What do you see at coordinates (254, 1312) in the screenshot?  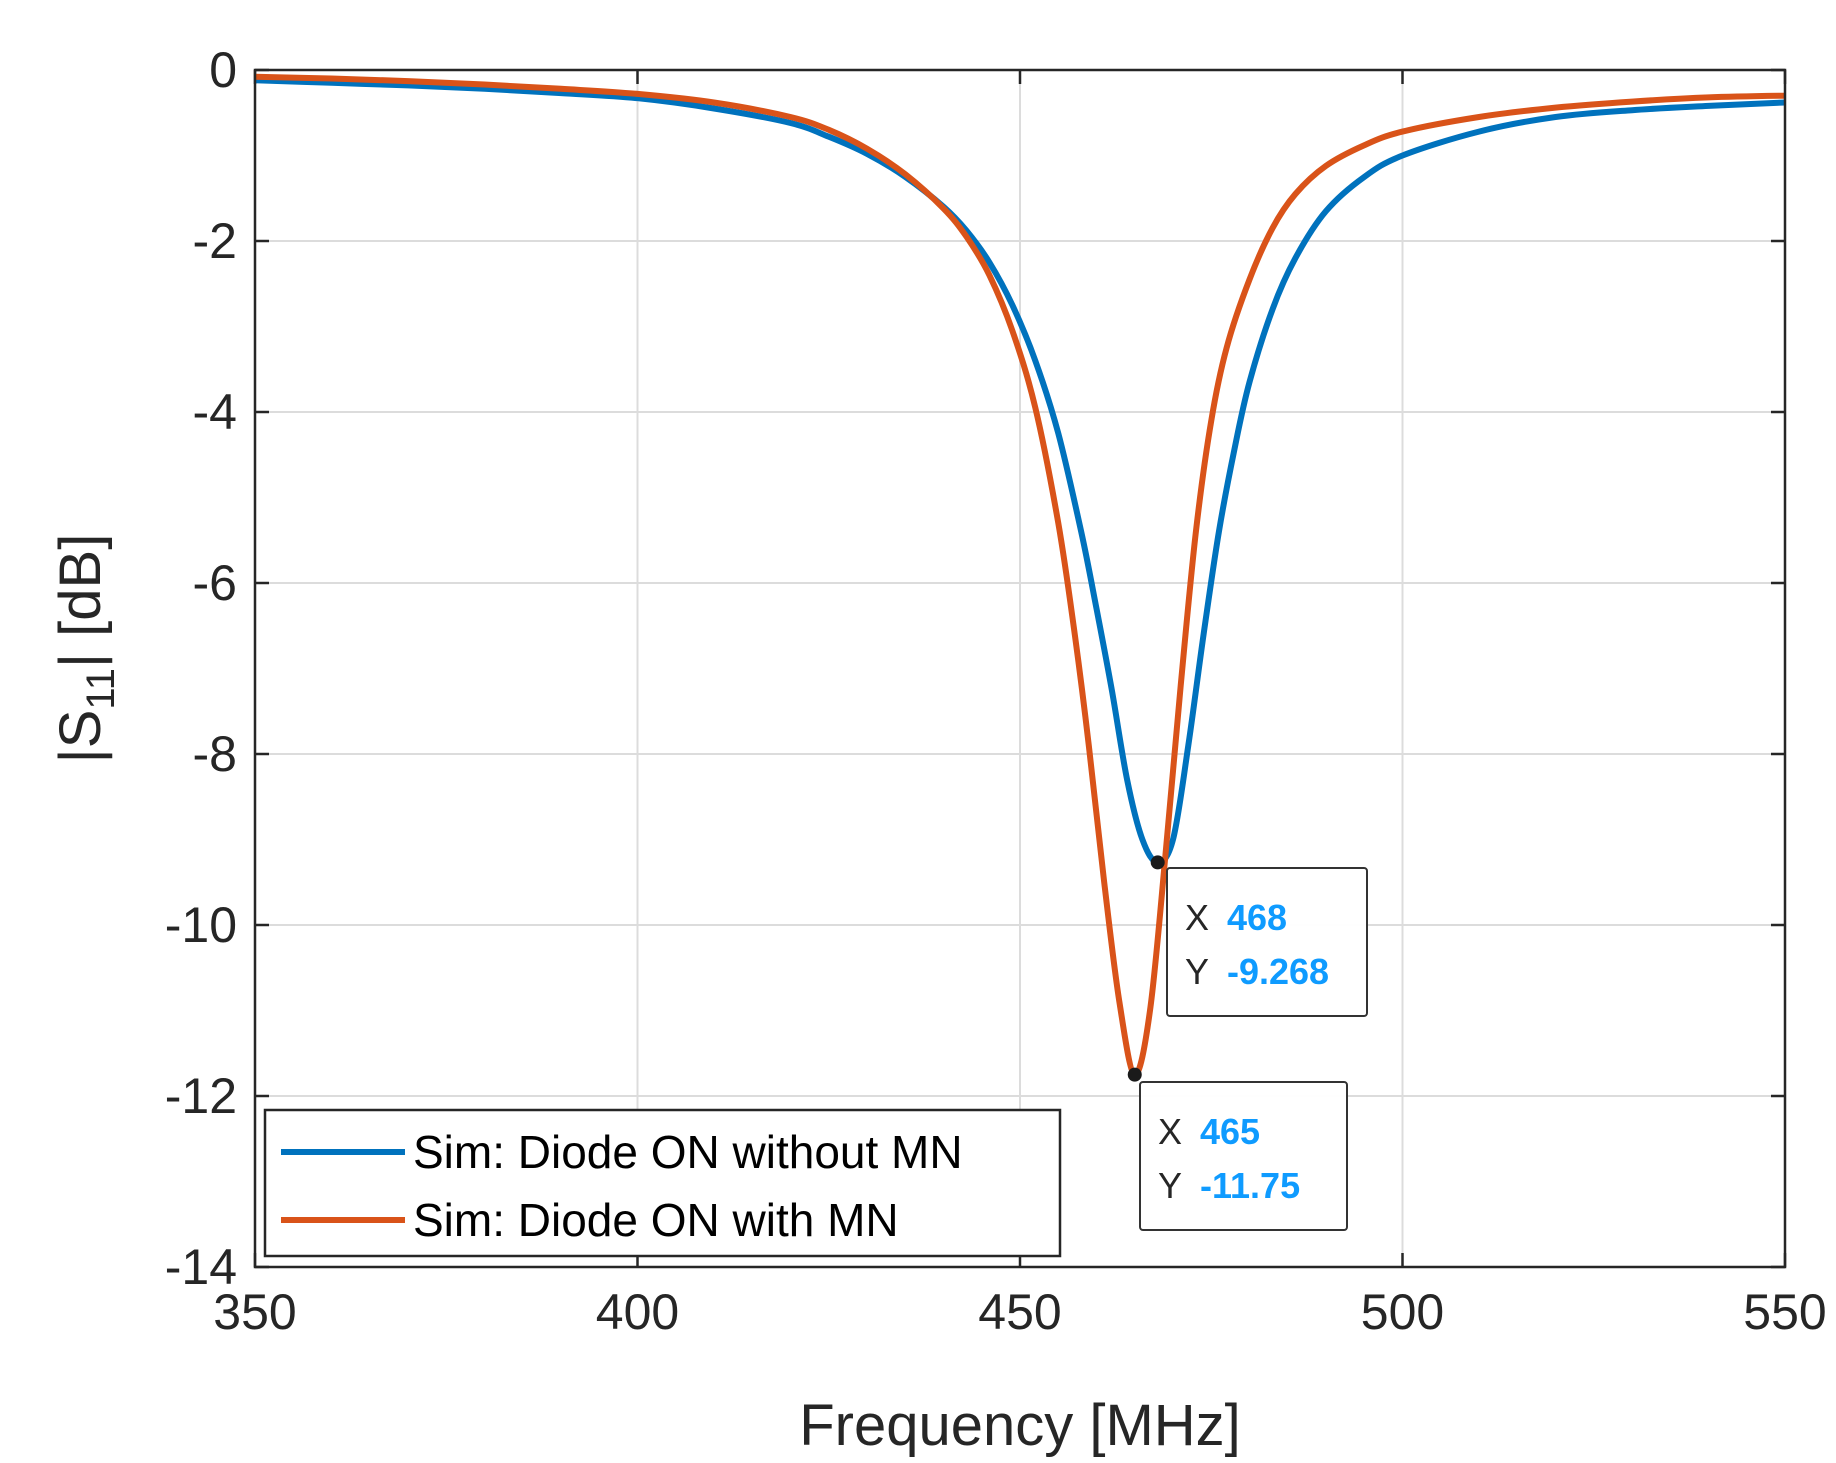 I see `x-tick-label: 350` at bounding box center [254, 1312].